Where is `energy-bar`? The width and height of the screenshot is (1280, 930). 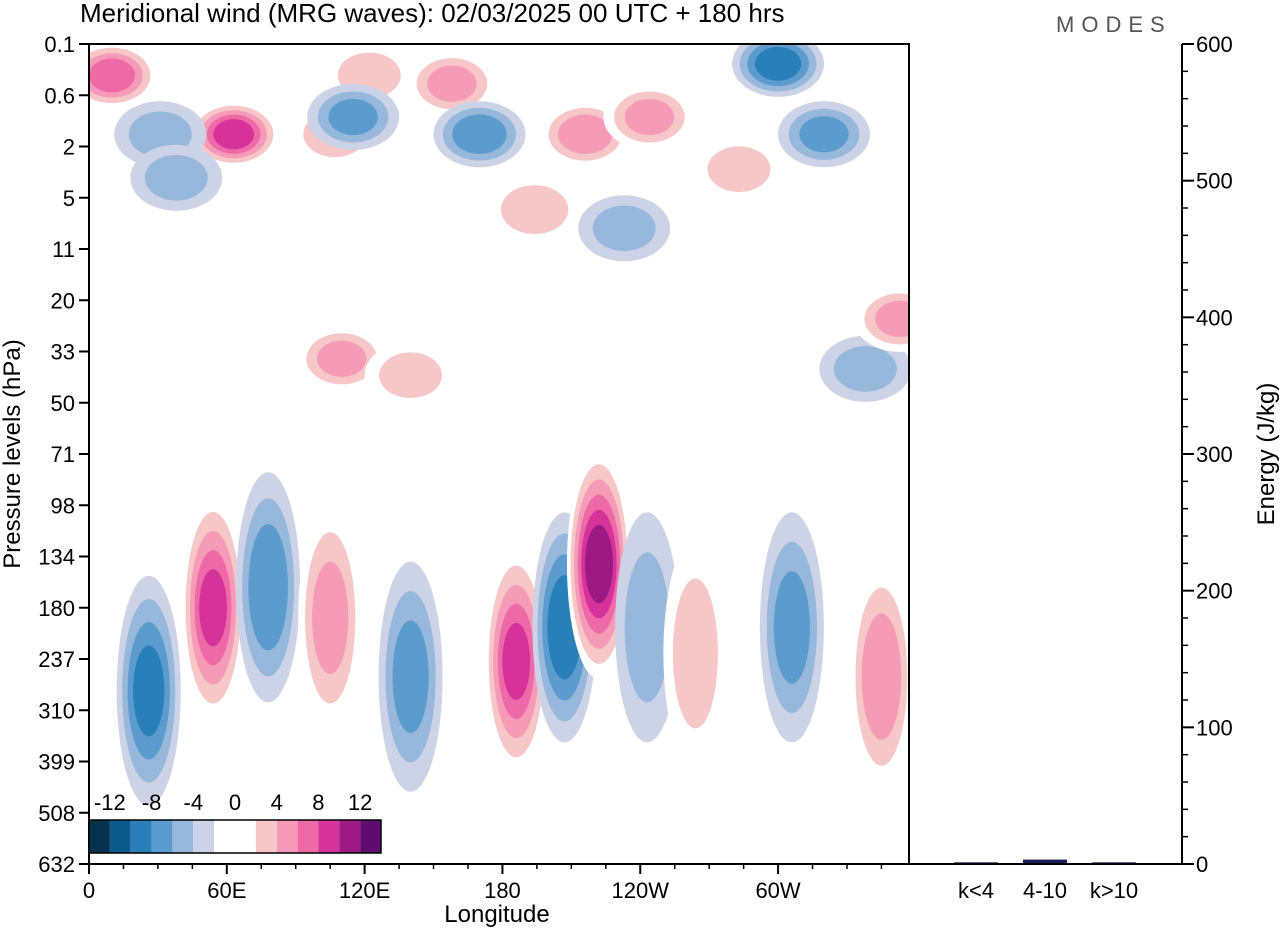
energy-bar is located at coordinates (1045, 861).